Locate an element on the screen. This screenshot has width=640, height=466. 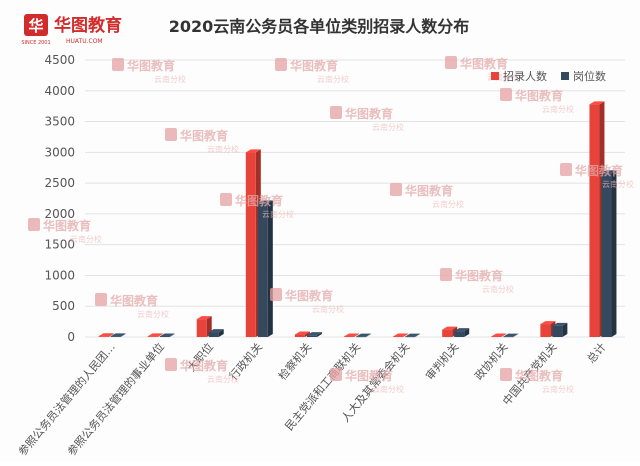
y-tick-label: 1500 is located at coordinates (59, 245).